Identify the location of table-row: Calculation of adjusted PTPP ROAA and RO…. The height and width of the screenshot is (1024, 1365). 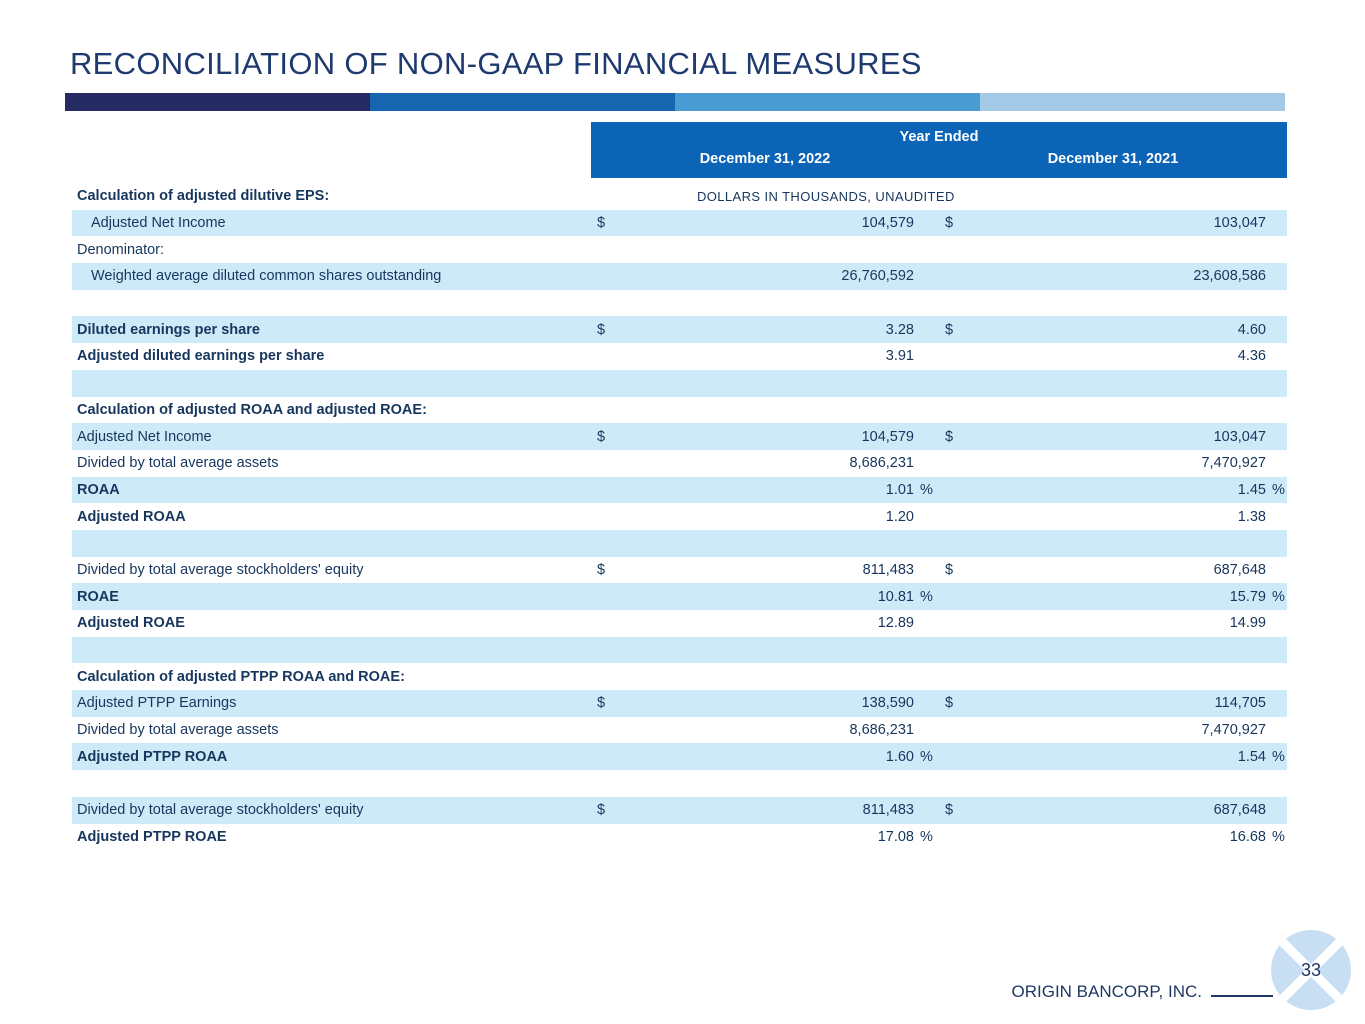
(679, 677).